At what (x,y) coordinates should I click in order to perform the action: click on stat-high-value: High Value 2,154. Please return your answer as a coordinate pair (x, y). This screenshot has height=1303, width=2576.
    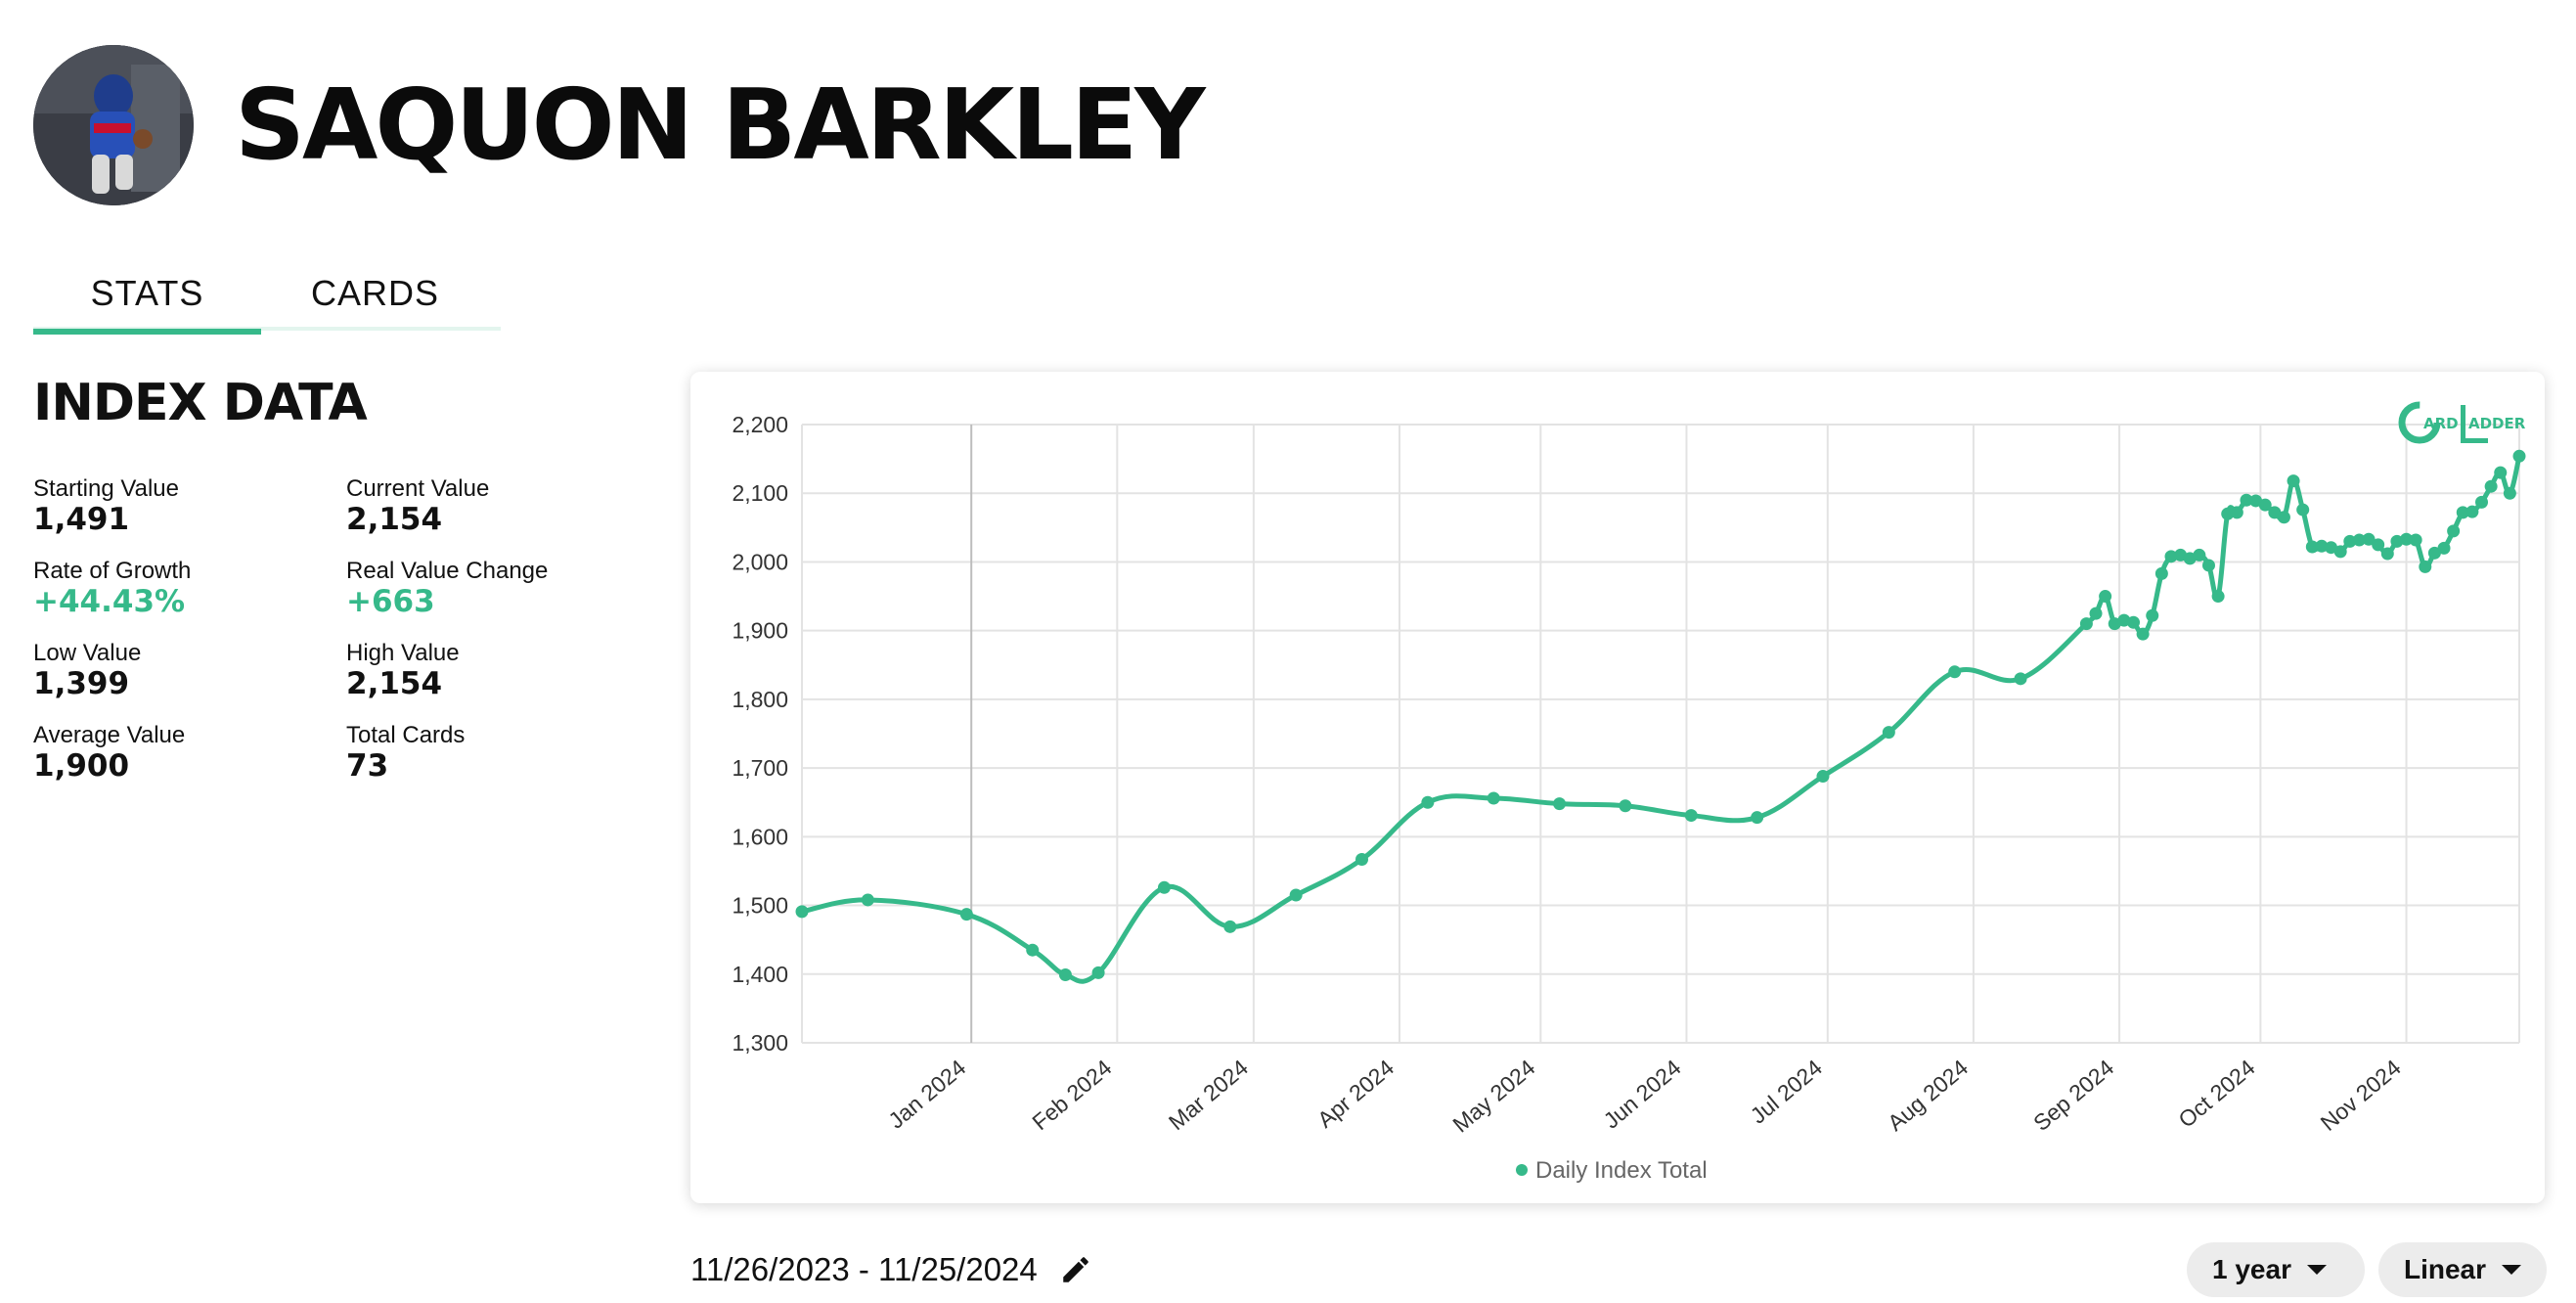
    Looking at the image, I should click on (502, 670).